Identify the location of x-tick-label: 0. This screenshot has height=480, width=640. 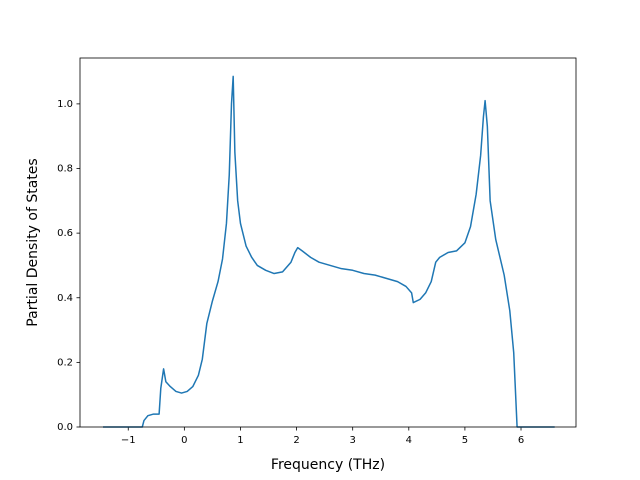
(184, 440).